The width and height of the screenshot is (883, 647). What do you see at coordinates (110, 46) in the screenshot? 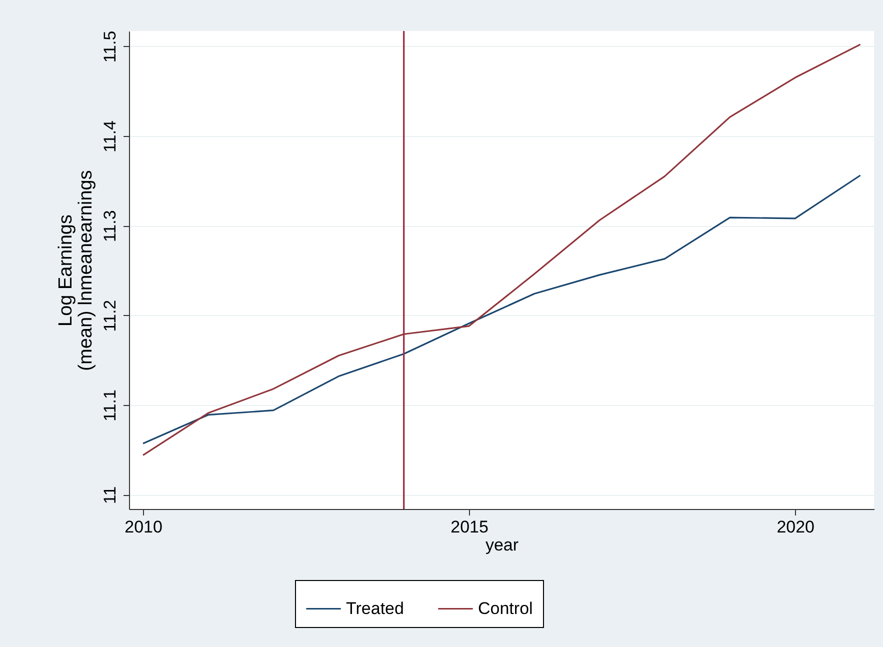
I see `y-tick-label: 11.5` at bounding box center [110, 46].